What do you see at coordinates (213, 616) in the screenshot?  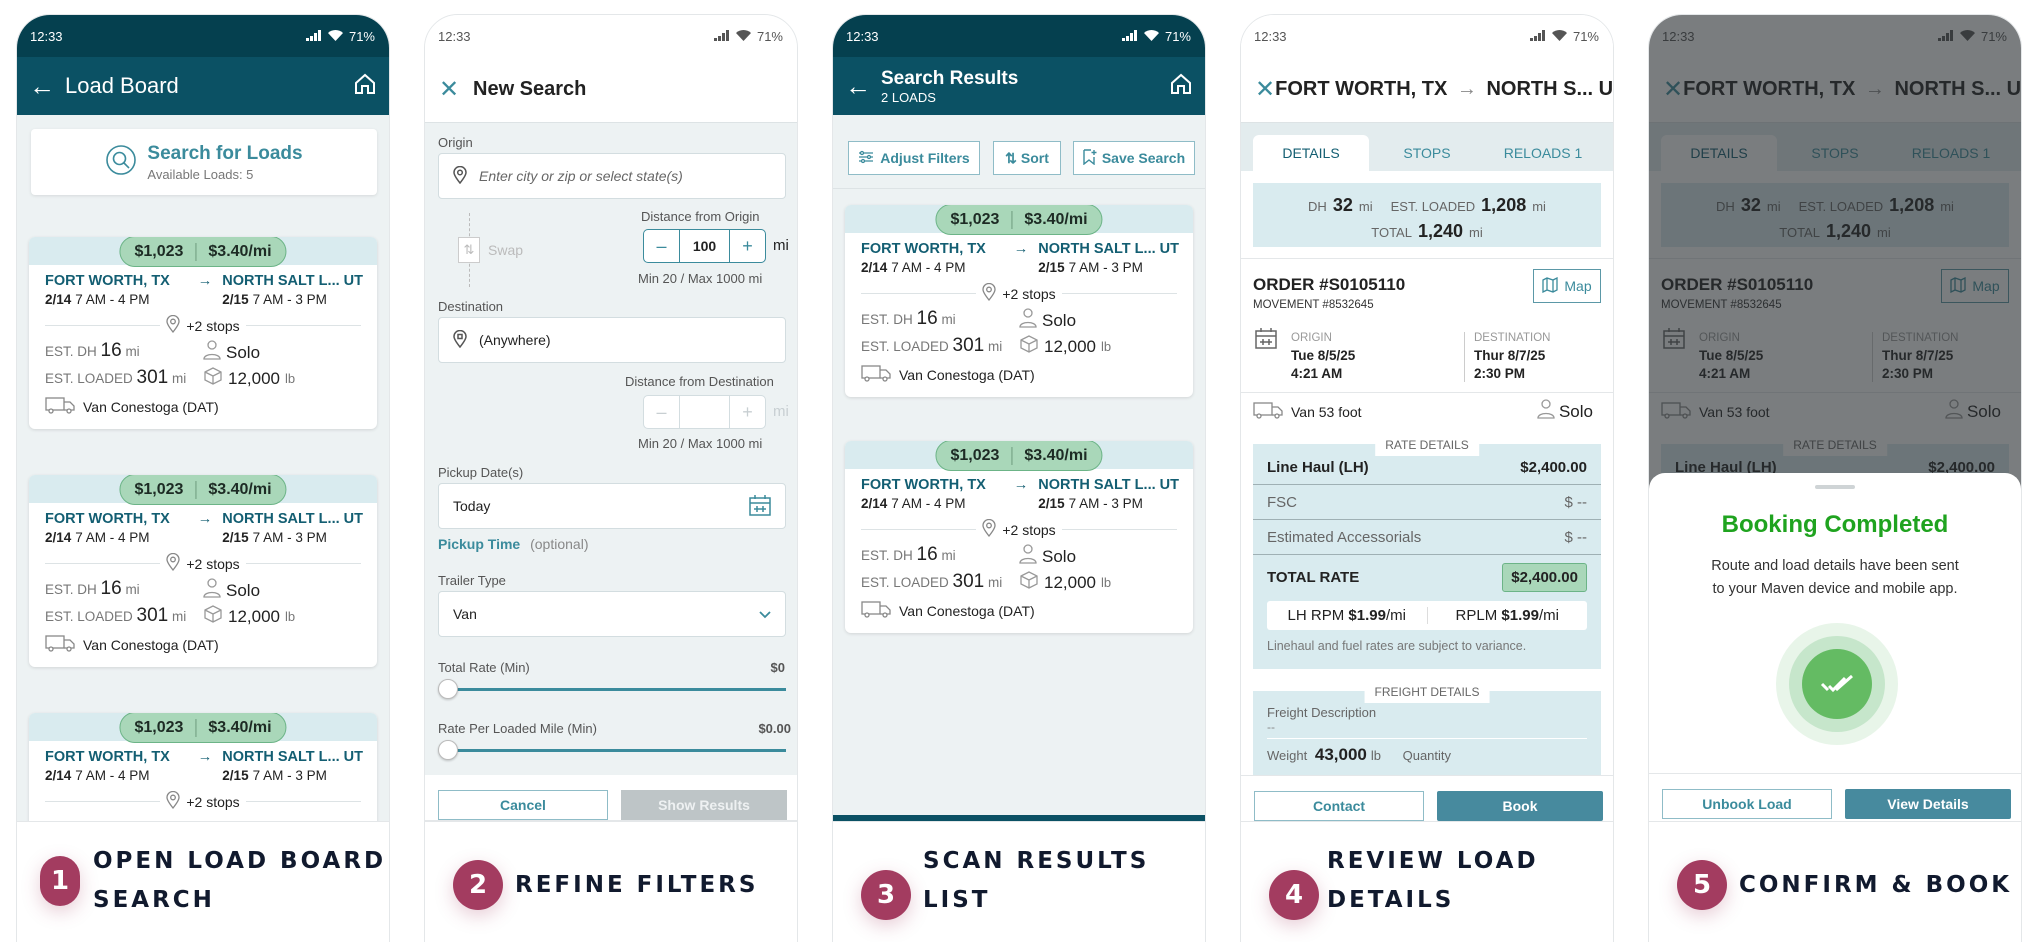 I see `box-icon` at bounding box center [213, 616].